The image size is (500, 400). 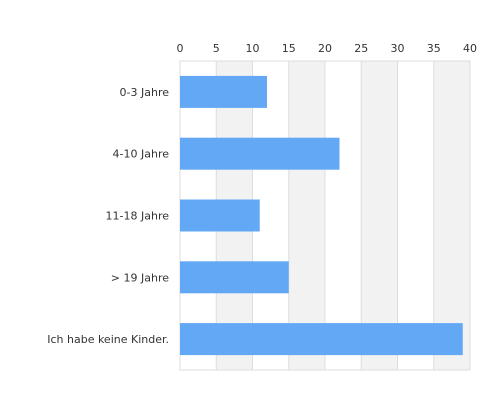 I want to click on x-axis-tick-labels: 0 5 10 15 20 25 30 35 40, so click(x=327, y=48).